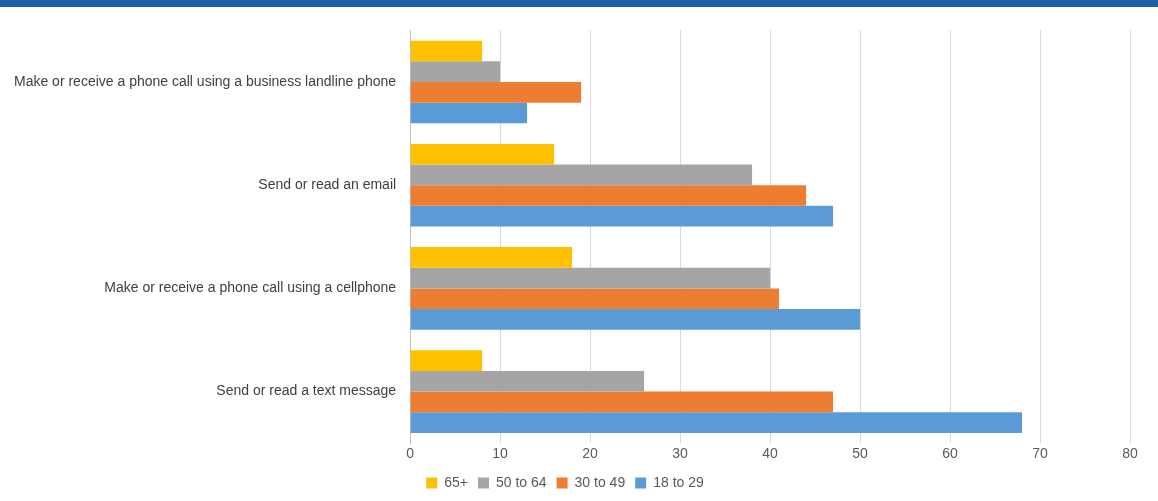 The image size is (1158, 501). What do you see at coordinates (521, 481) in the screenshot?
I see `legend-label: 50 to 64` at bounding box center [521, 481].